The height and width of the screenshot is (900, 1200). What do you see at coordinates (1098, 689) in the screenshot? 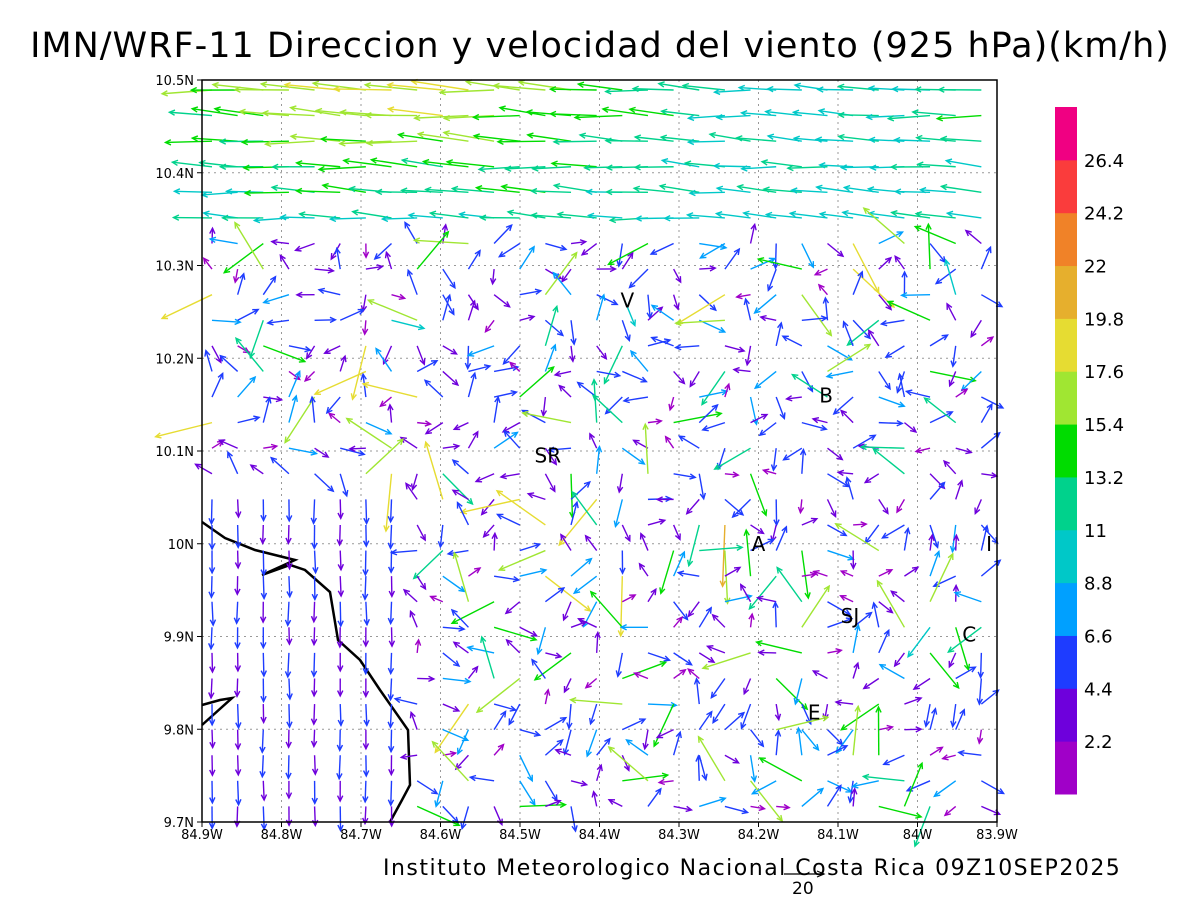
I see `colorbar-label: 4.4` at bounding box center [1098, 689].